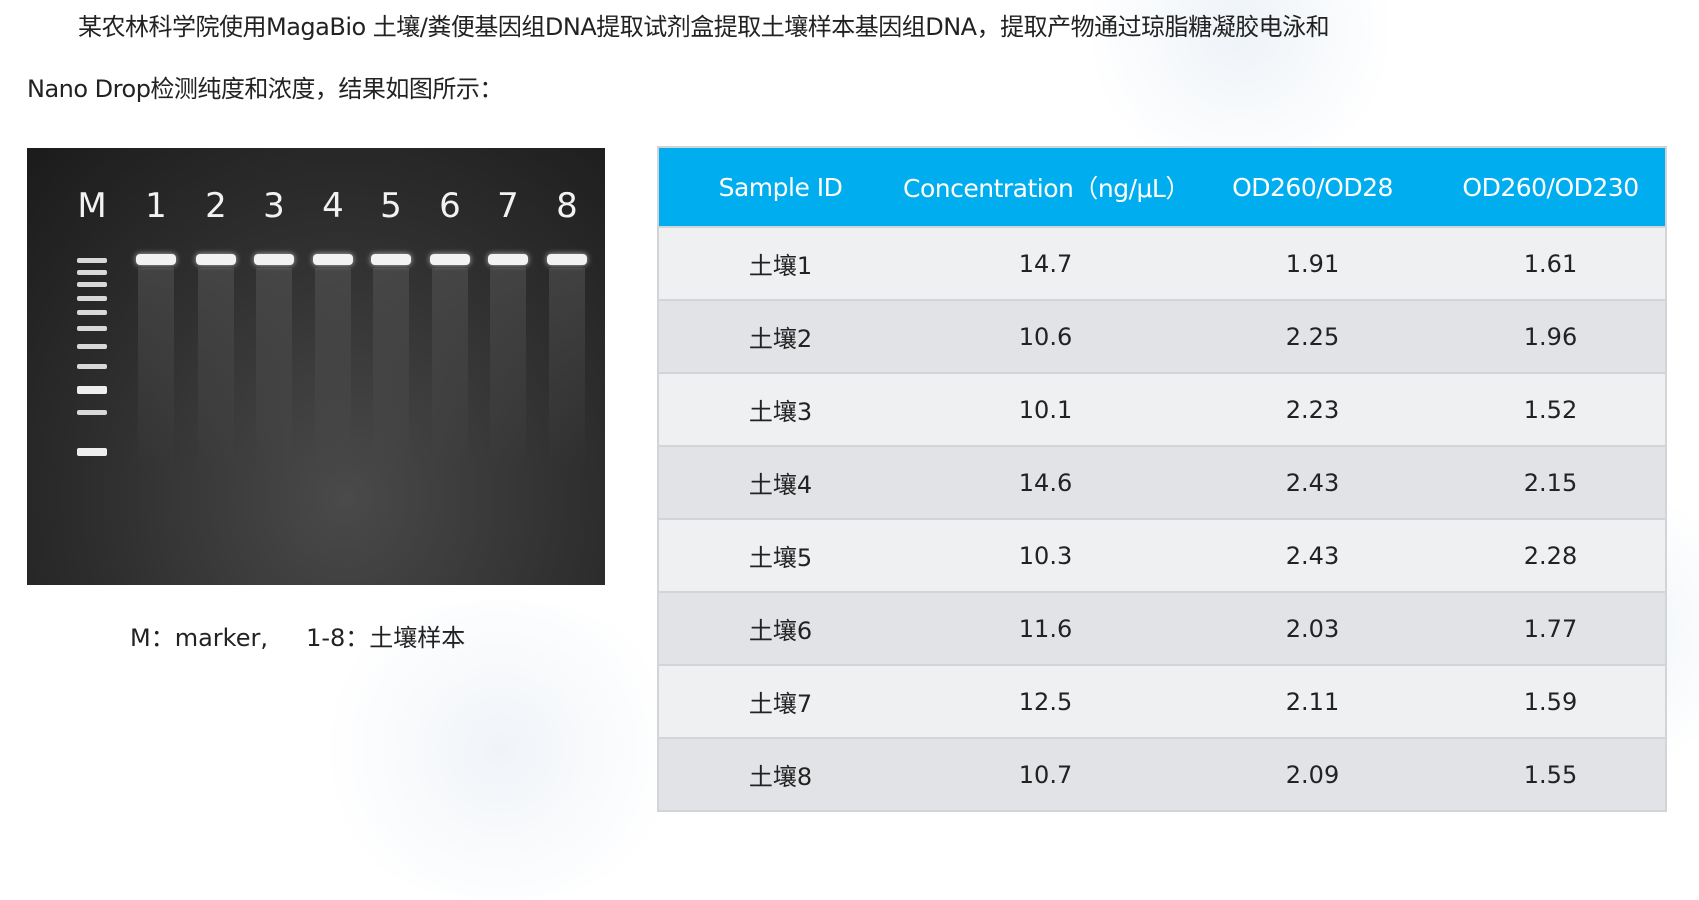 This screenshot has width=1699, height=900. Describe the element at coordinates (274, 206) in the screenshot. I see `lane-label: 3` at that location.